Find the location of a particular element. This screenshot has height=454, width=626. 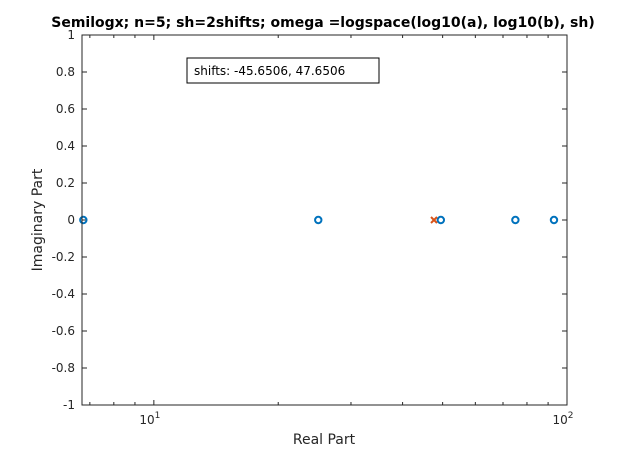

y-tick-labels: 1 0.8 0.6 0.4 0.2 0 -0.2 -0.4 -0.6 -0.8 -1 is located at coordinates (63, 220).